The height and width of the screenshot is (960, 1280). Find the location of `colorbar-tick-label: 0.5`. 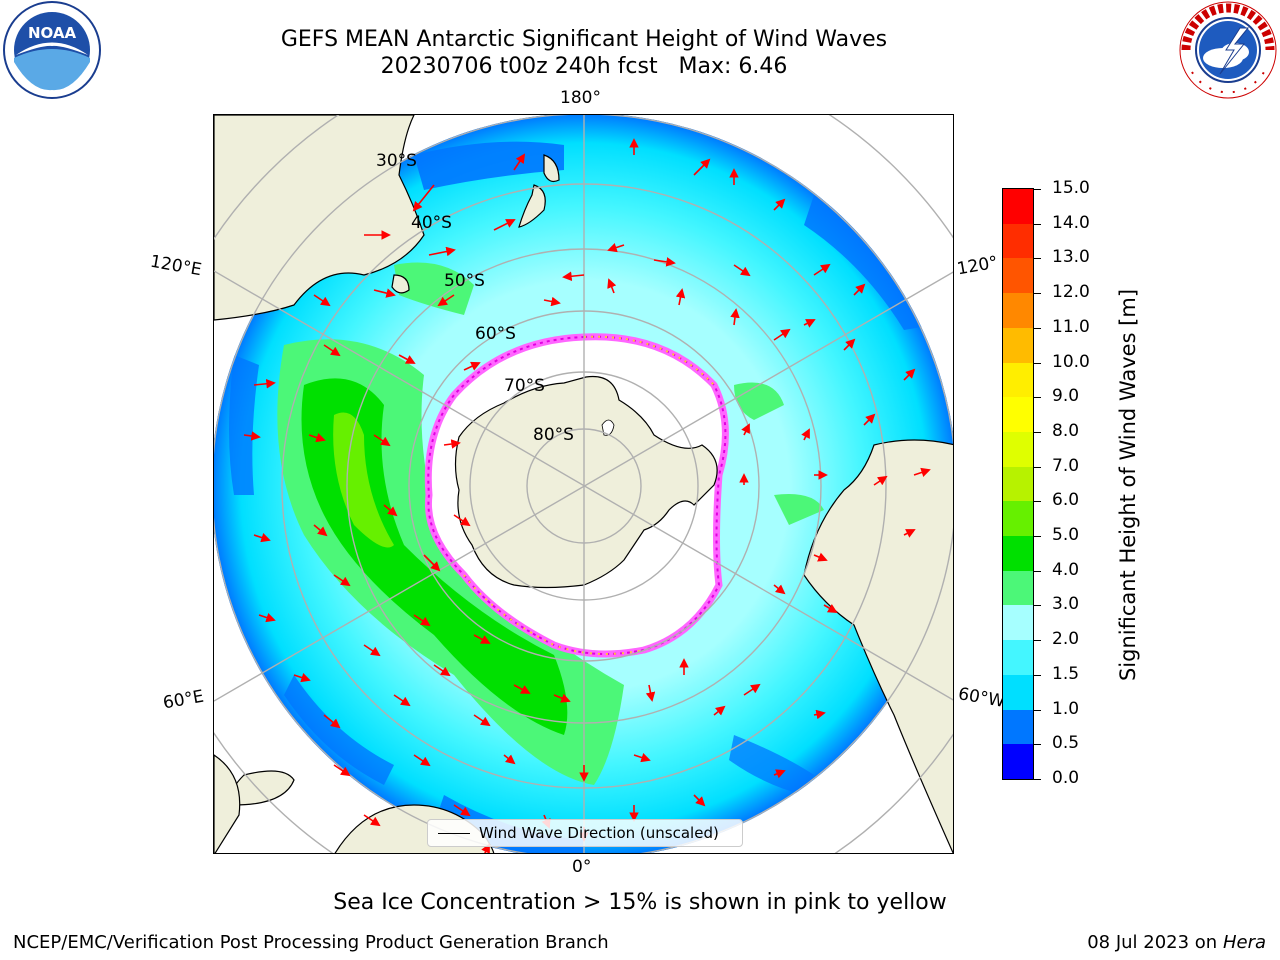

colorbar-tick-label: 0.5 is located at coordinates (1066, 743).